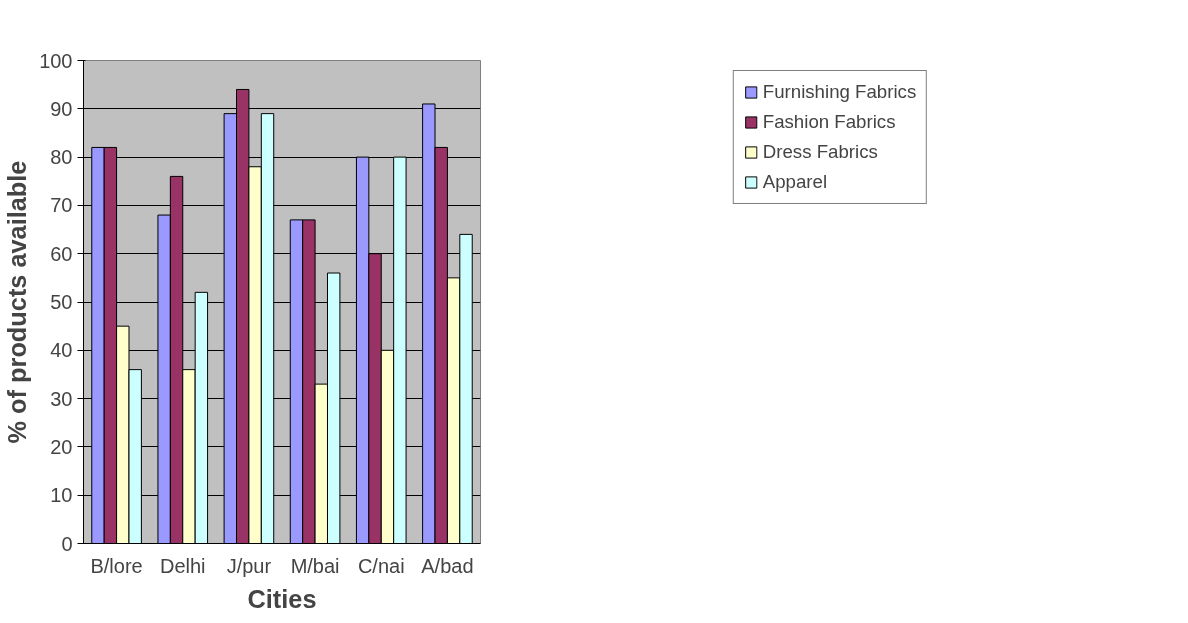  I want to click on x-tick-label: C/nai, so click(381, 565).